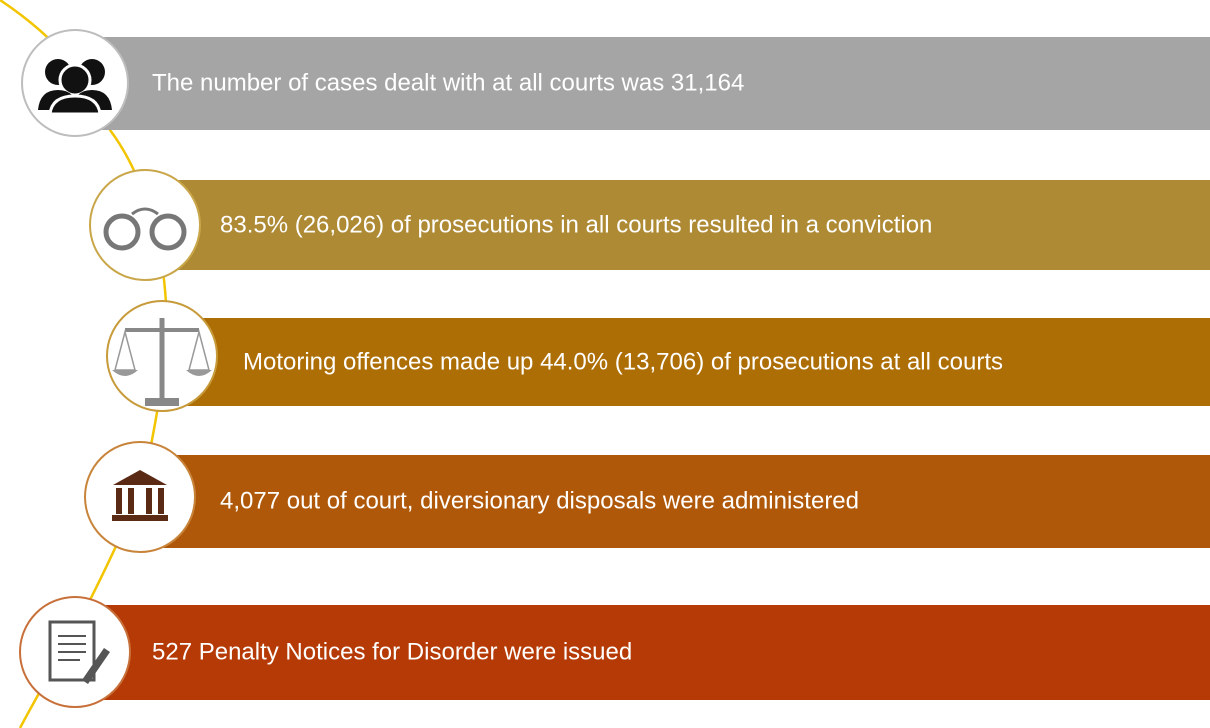 This screenshot has width=1210, height=728. What do you see at coordinates (140, 497) in the screenshot?
I see `icon-courthouse` at bounding box center [140, 497].